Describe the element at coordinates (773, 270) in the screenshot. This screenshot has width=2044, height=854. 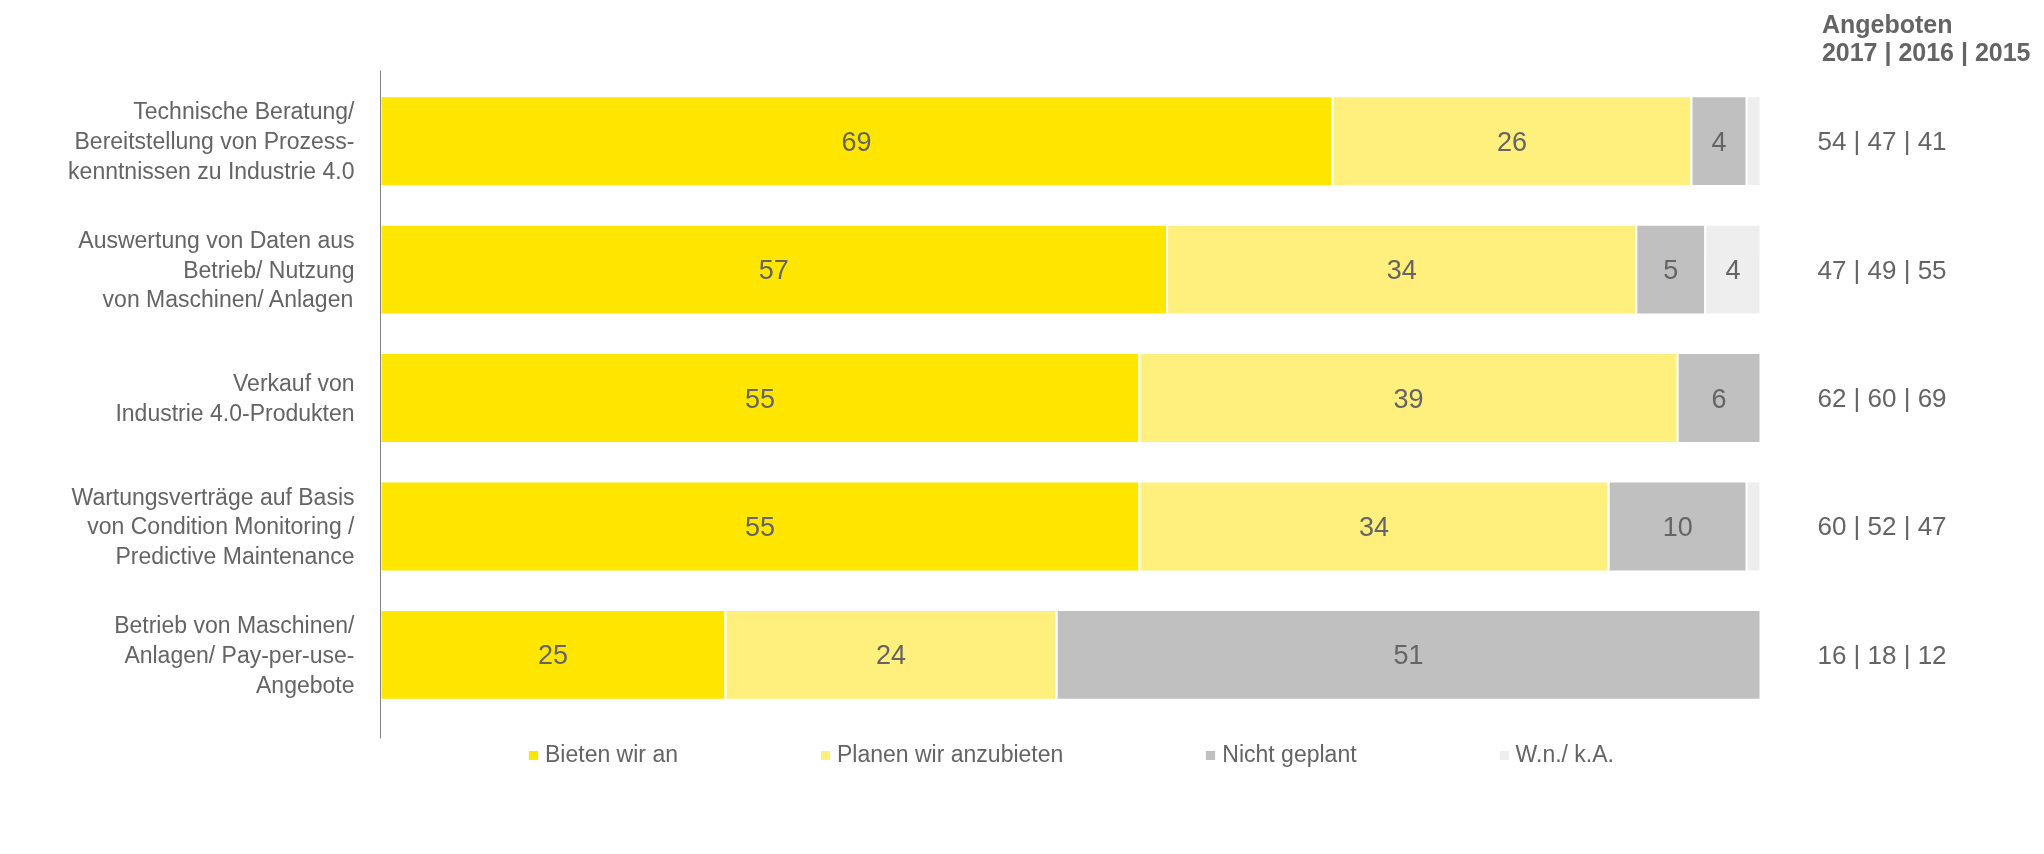
I see `data-label: 57` at that location.